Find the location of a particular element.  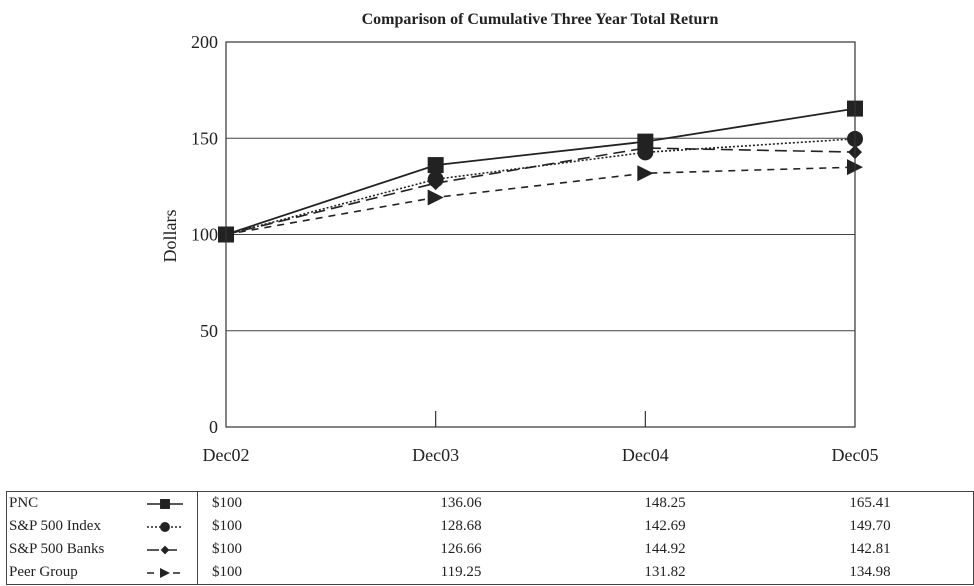

y-axis-label: Dollars is located at coordinates (170, 236).